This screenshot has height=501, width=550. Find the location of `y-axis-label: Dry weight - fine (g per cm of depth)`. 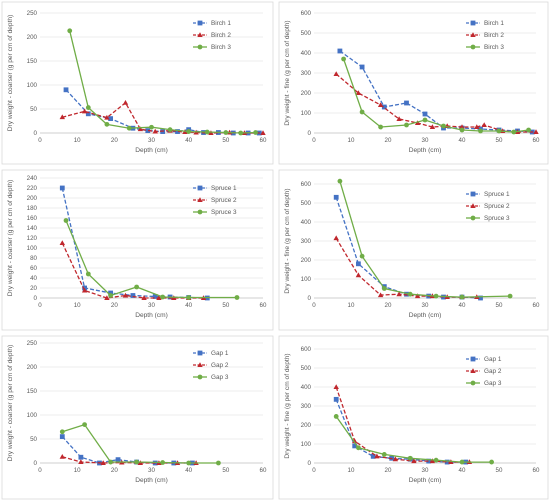

y-axis-label: Dry weight - fine (g per cm of depth) is located at coordinates (287, 405).